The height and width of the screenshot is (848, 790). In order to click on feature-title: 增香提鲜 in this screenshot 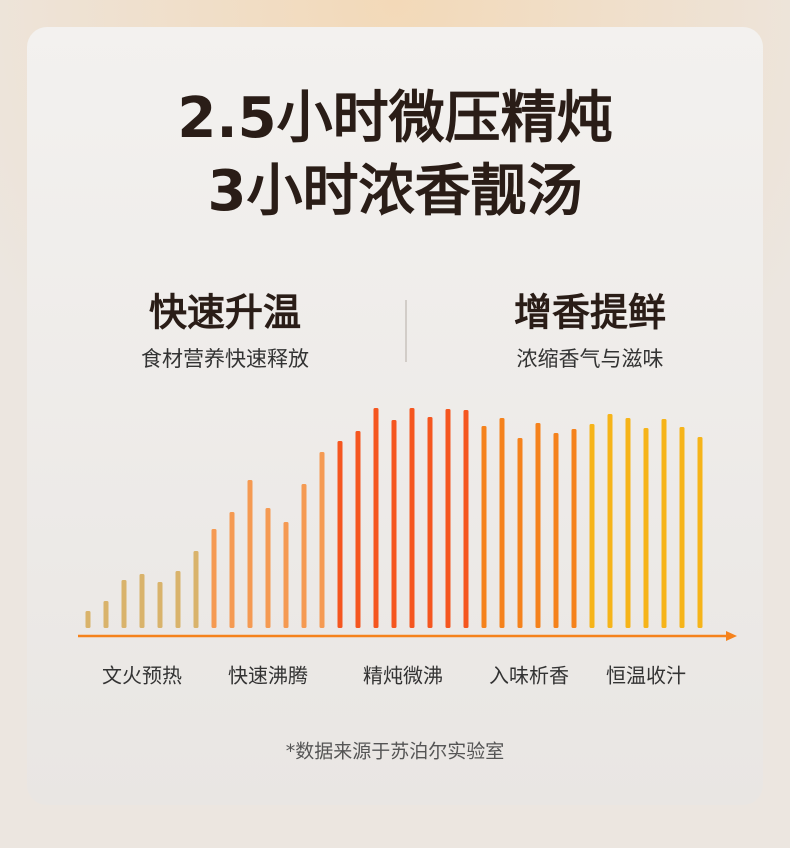, I will do `click(590, 313)`.